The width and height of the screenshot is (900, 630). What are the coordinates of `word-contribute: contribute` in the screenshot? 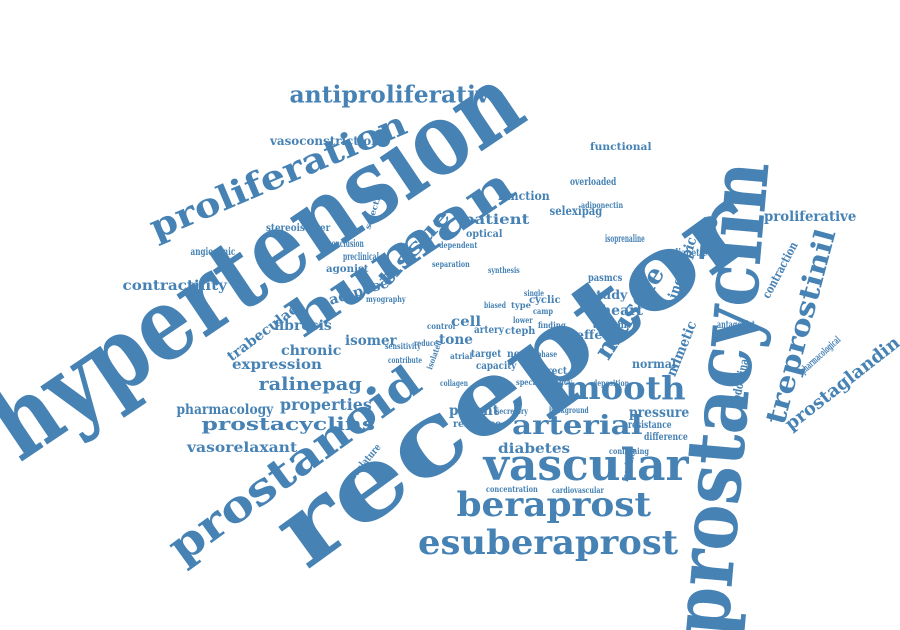 It's located at (405, 360).